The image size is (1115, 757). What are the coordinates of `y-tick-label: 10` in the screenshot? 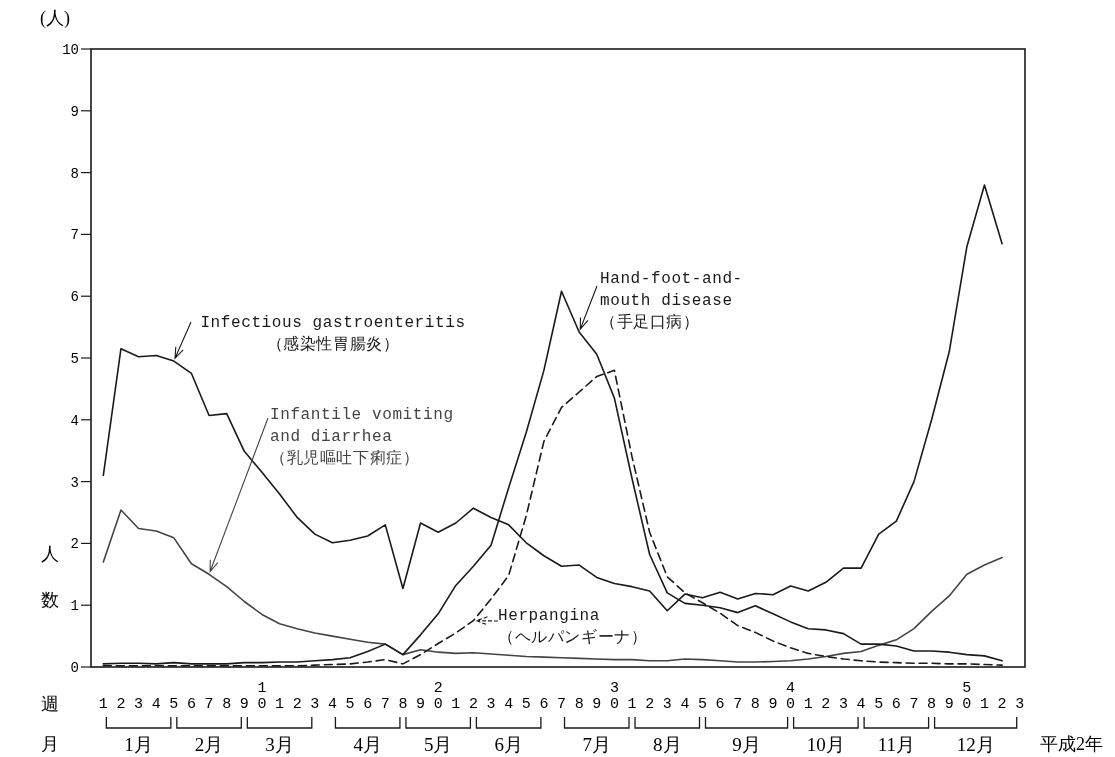 It's located at (70, 50).